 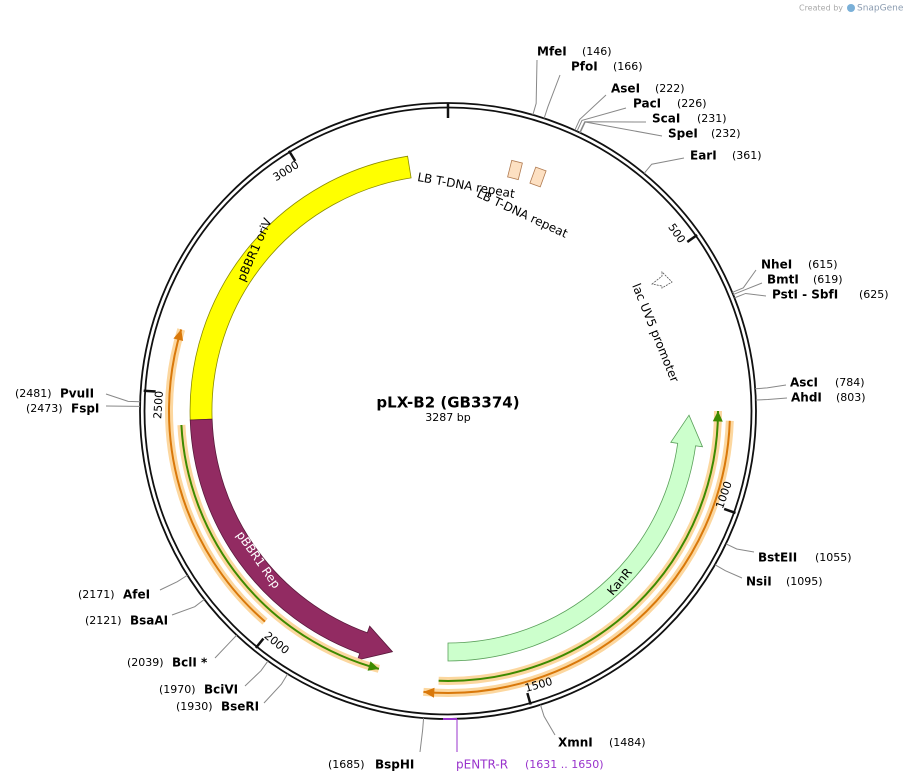 What do you see at coordinates (759, 582) in the screenshot?
I see `site-name: NsiI` at bounding box center [759, 582].